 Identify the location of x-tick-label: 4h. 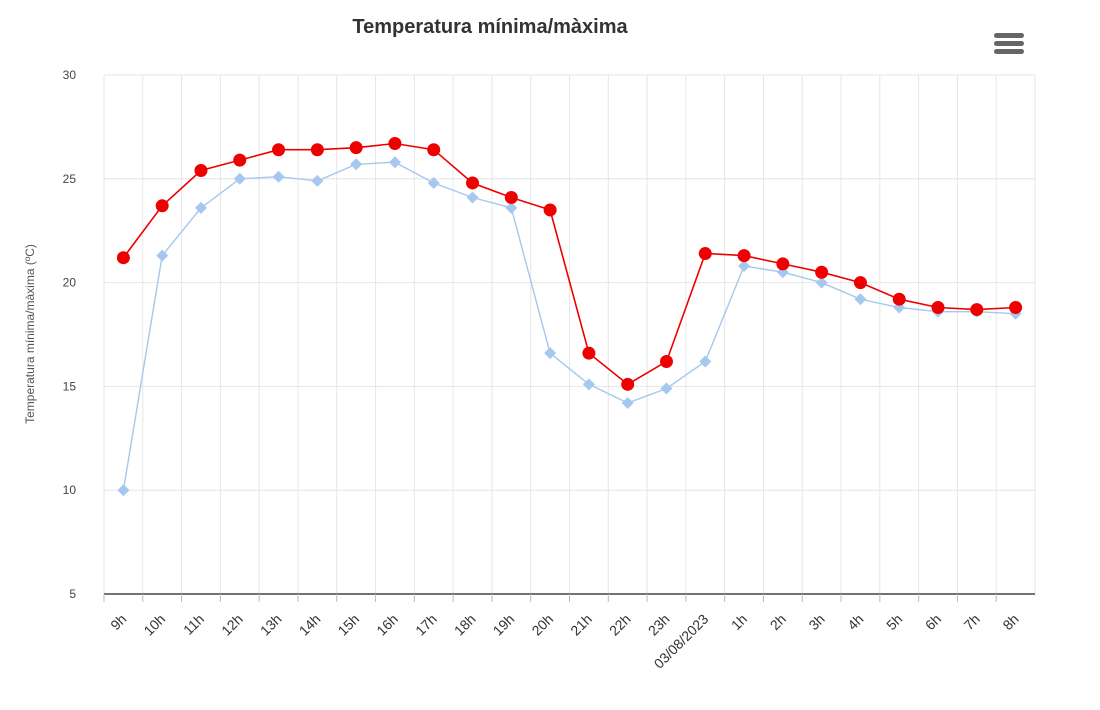
(855, 622).